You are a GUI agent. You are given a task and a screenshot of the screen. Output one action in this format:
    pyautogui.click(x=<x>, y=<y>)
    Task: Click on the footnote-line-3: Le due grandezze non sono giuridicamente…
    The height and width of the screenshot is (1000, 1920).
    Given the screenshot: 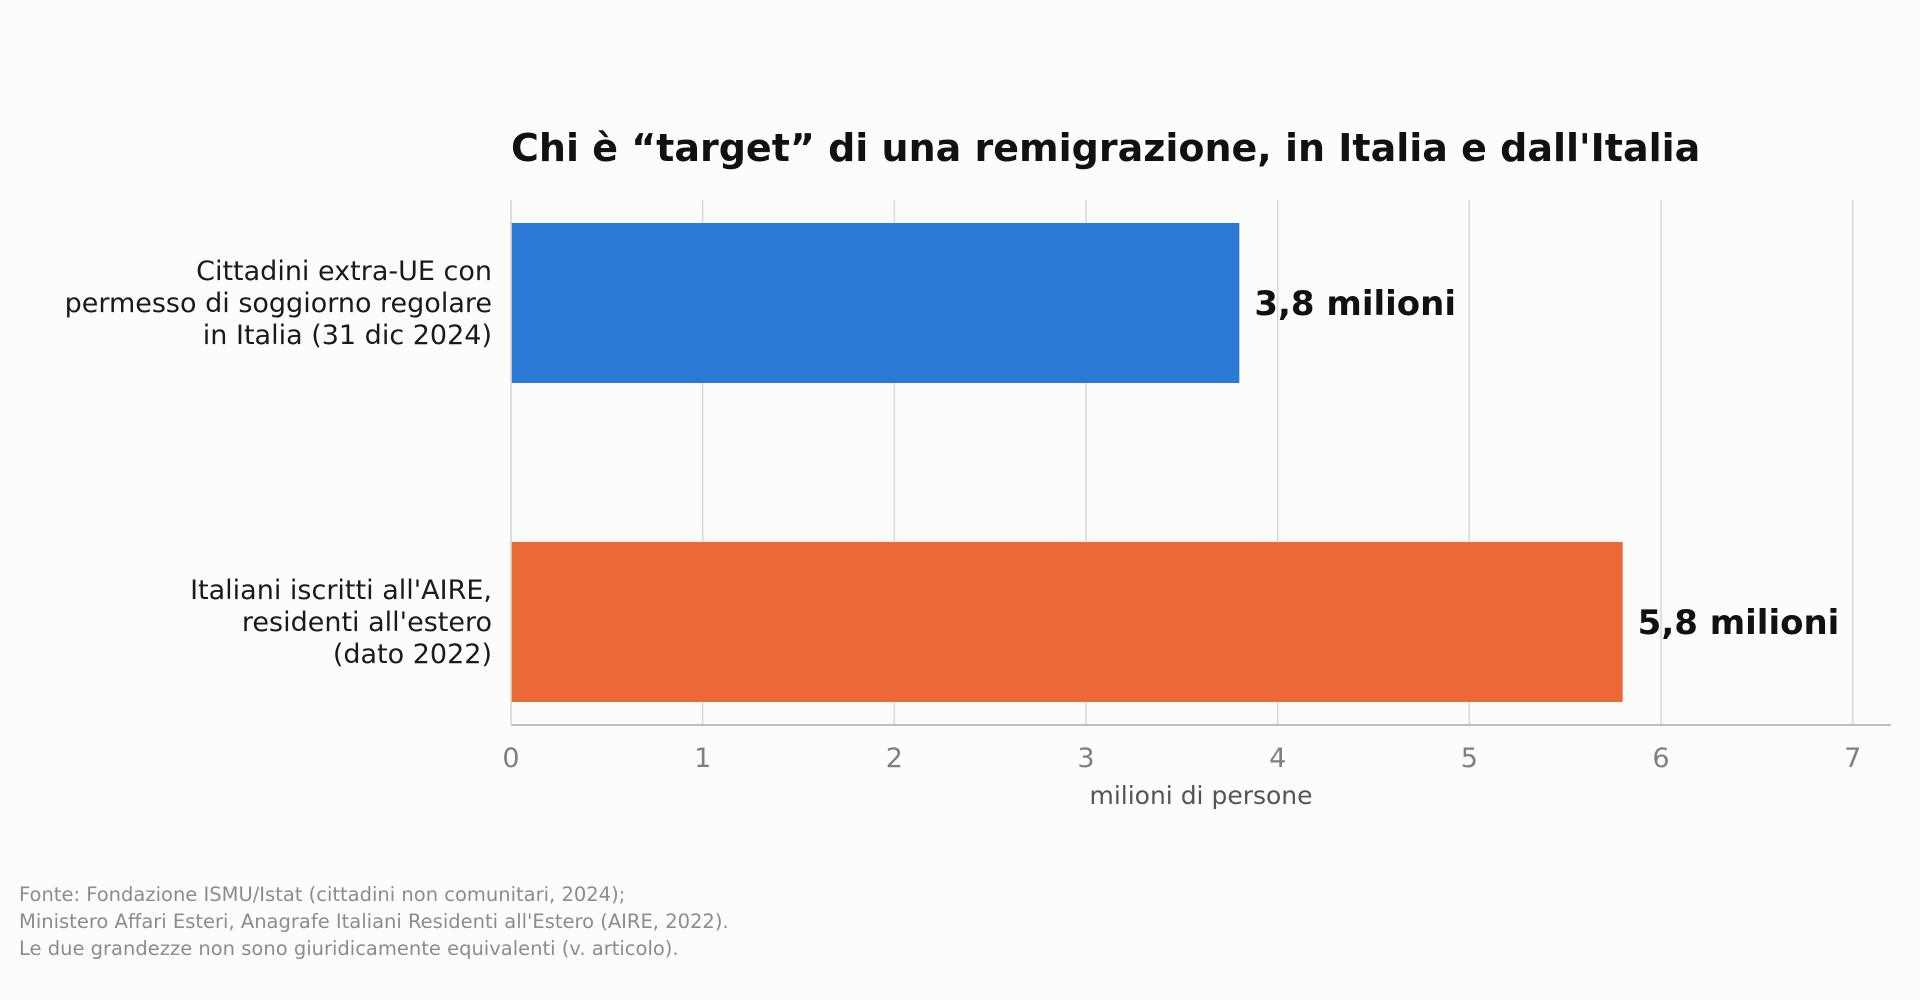 What is the action you would take?
    pyautogui.click(x=349, y=948)
    